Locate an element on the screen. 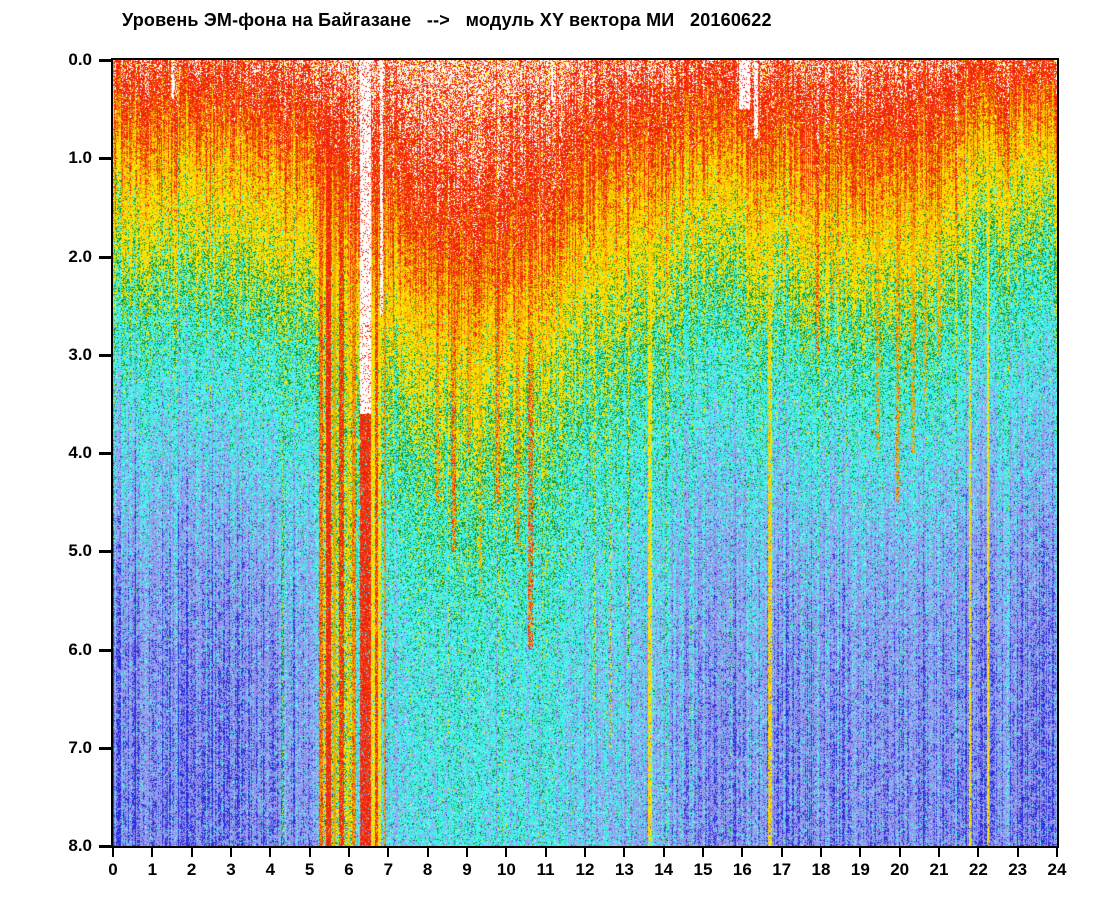 This screenshot has height=900, width=1096. y-axis-tick-label: 8.0 is located at coordinates (80, 845).